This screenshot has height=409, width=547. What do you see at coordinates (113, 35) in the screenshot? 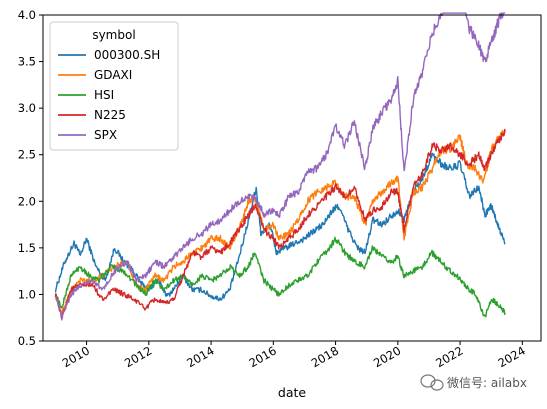
I see `legend-title: symbol` at bounding box center [113, 35].